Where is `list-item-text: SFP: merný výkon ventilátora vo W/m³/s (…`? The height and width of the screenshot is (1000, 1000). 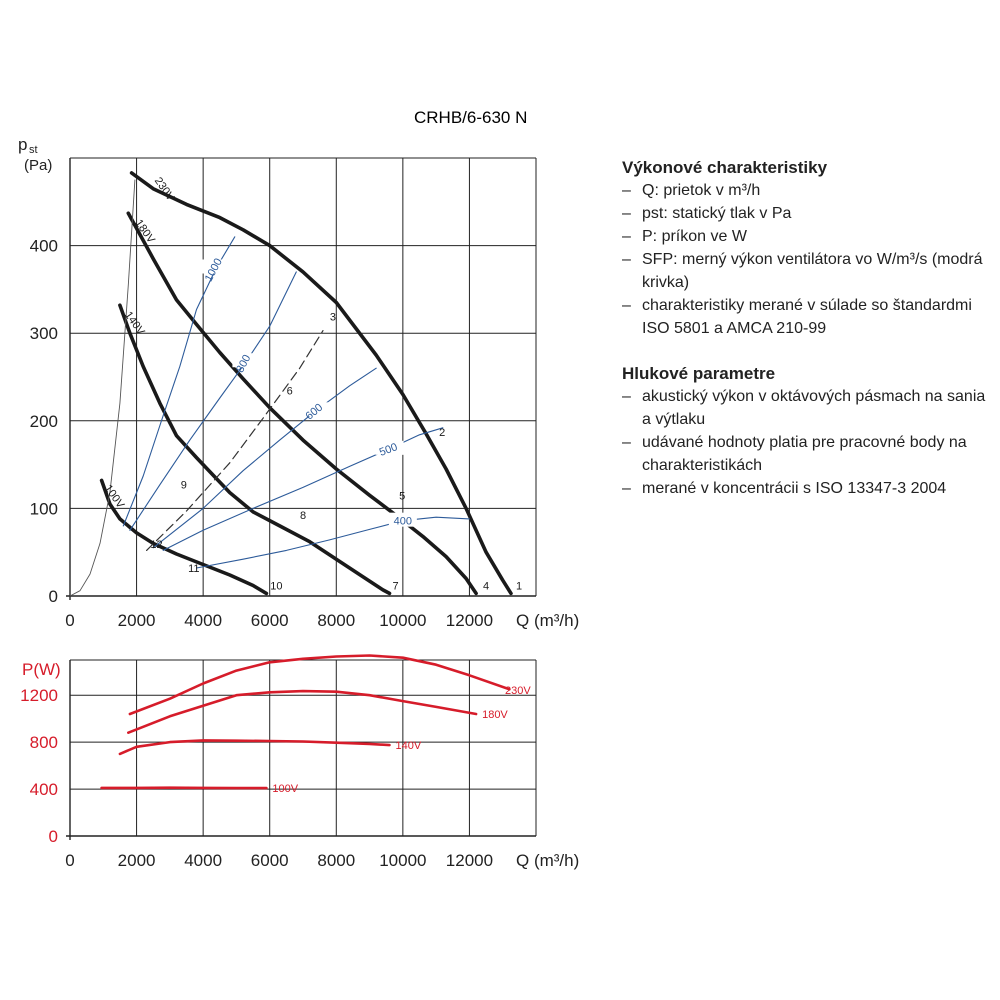 list-item-text: SFP: merný výkon ventilátora vo W/m³/s (… is located at coordinates (812, 271).